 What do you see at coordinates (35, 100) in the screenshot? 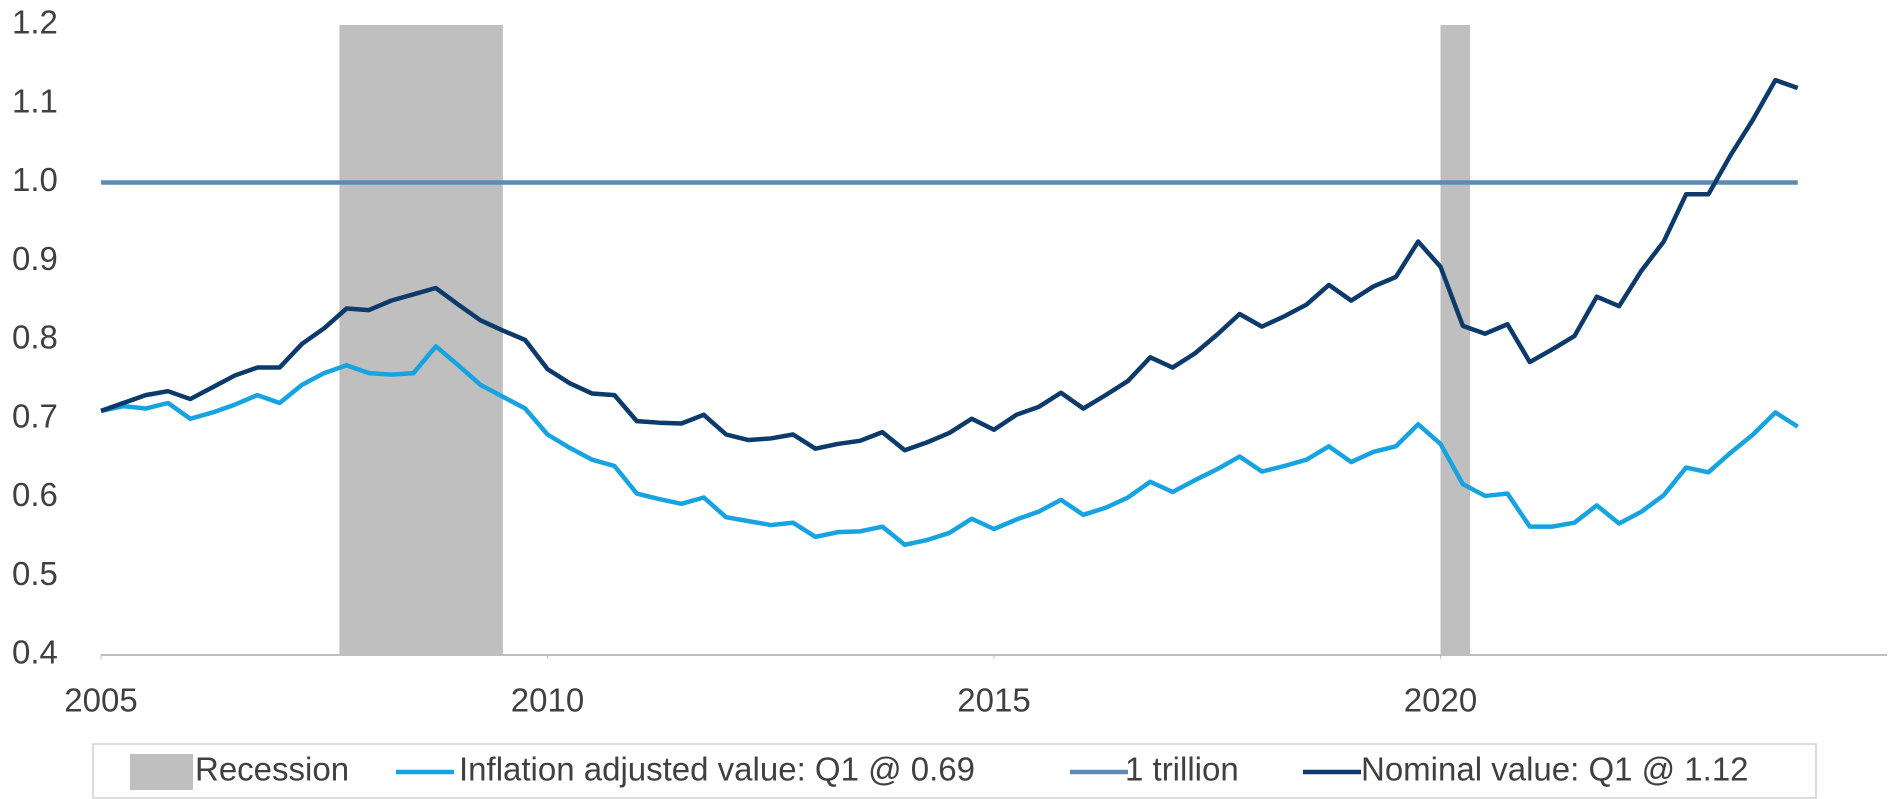
I see `y-tick-label: 1.1` at bounding box center [35, 100].